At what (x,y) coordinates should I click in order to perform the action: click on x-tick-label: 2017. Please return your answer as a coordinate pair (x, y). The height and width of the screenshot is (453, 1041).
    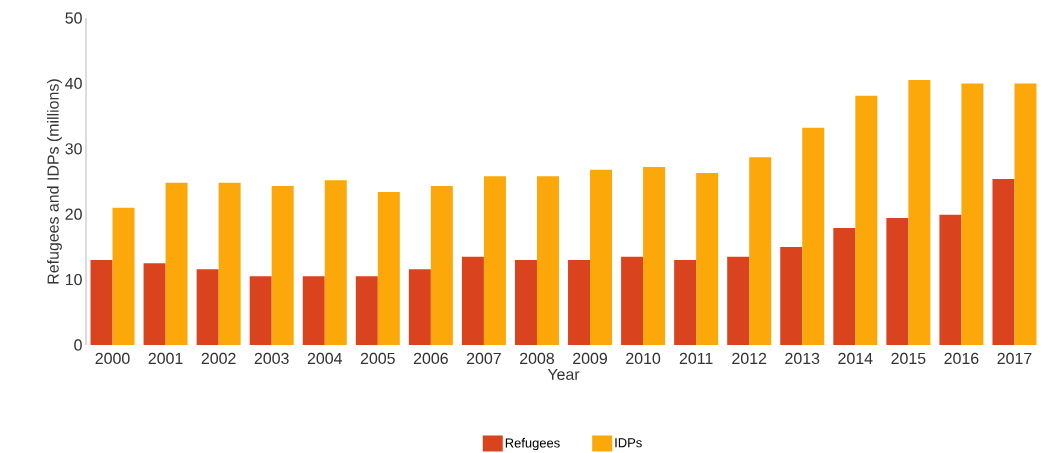
    Looking at the image, I should click on (1014, 358).